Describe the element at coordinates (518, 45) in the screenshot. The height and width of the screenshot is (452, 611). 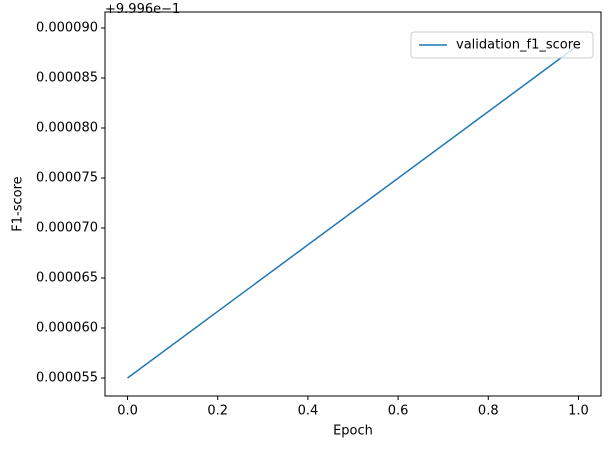
I see `legend-label: validation_f1_score` at that location.